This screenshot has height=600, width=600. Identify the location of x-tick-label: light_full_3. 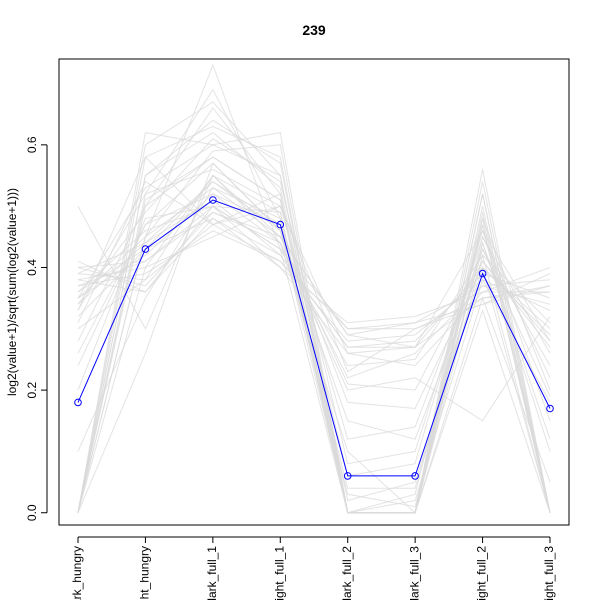
(549, 573).